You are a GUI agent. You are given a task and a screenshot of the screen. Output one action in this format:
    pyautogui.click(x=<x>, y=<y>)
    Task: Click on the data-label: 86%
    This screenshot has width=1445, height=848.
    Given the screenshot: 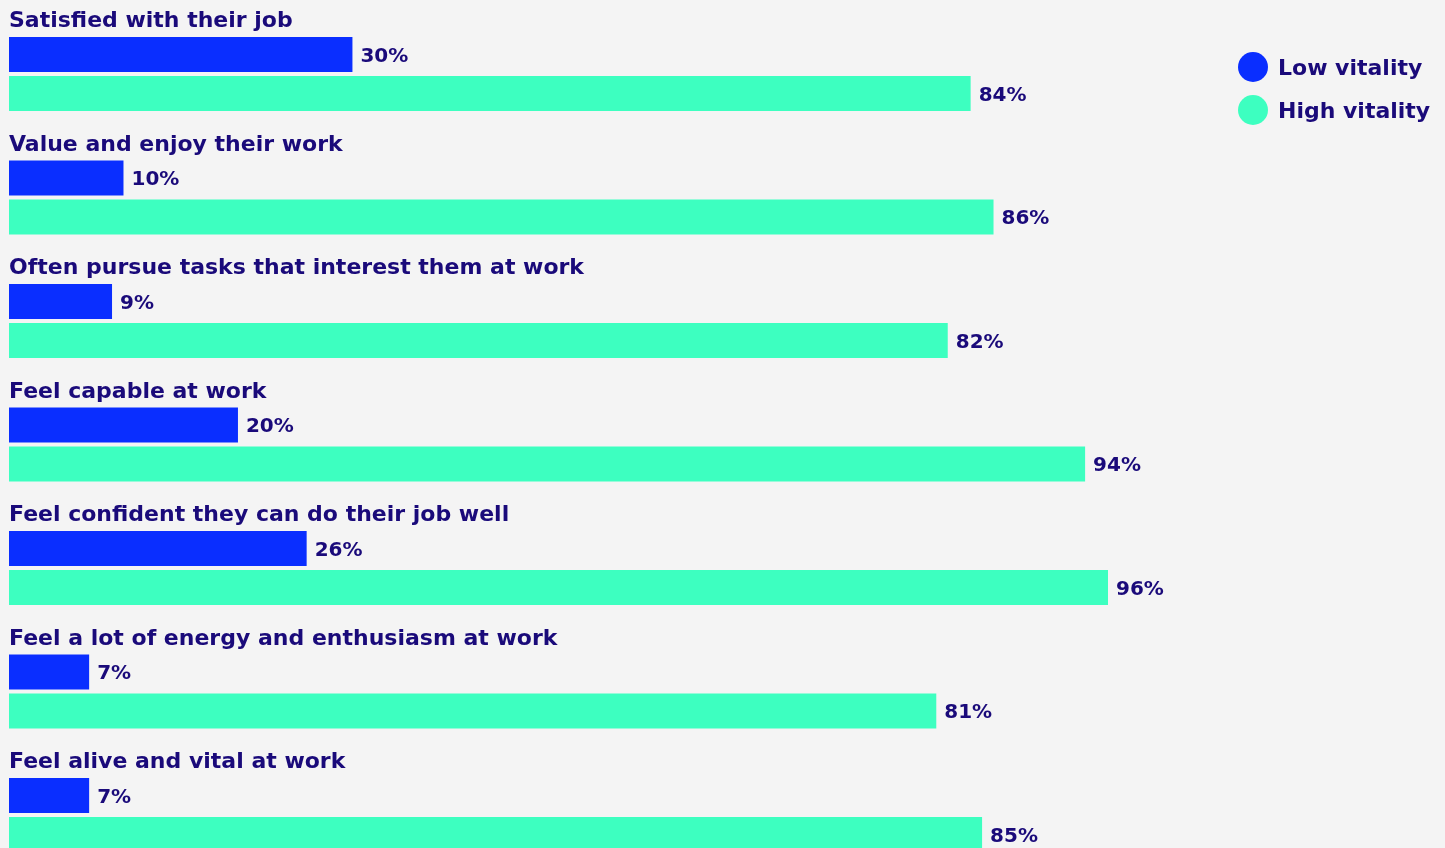 What is the action you would take?
    pyautogui.click(x=1025, y=217)
    